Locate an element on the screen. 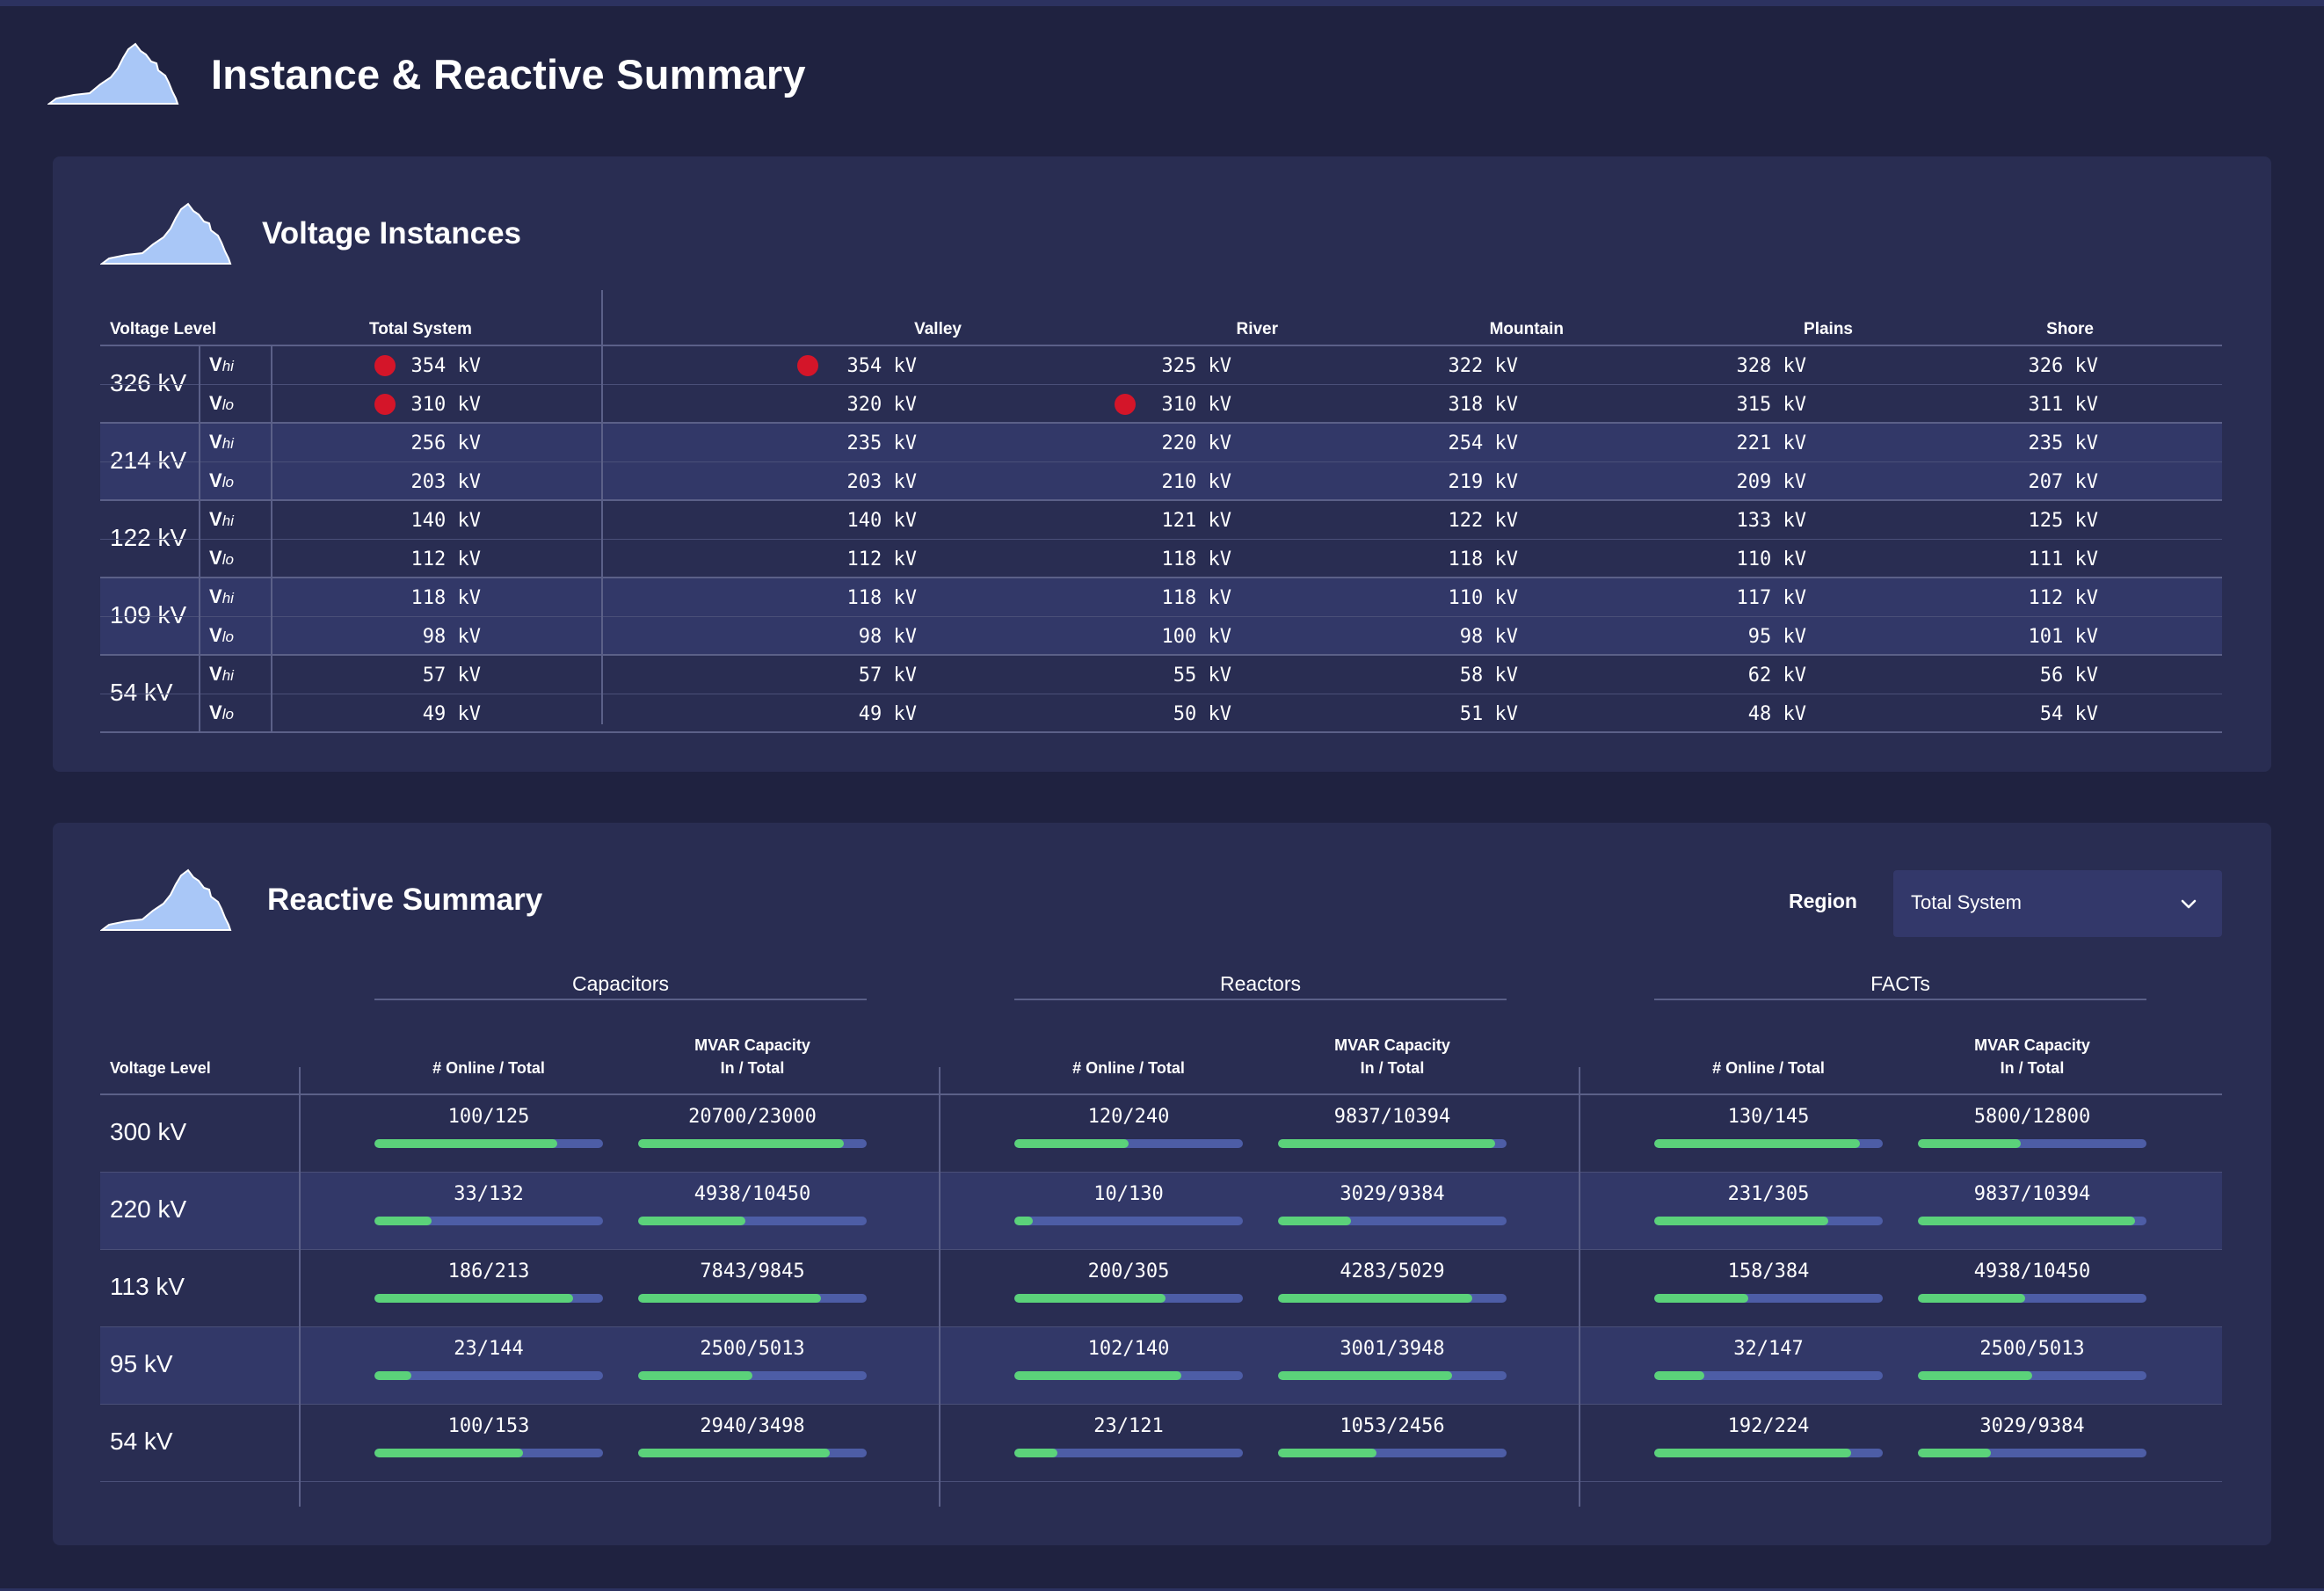 The width and height of the screenshot is (2324, 1591). cell-river-hi: 325 kV is located at coordinates (1196, 366).